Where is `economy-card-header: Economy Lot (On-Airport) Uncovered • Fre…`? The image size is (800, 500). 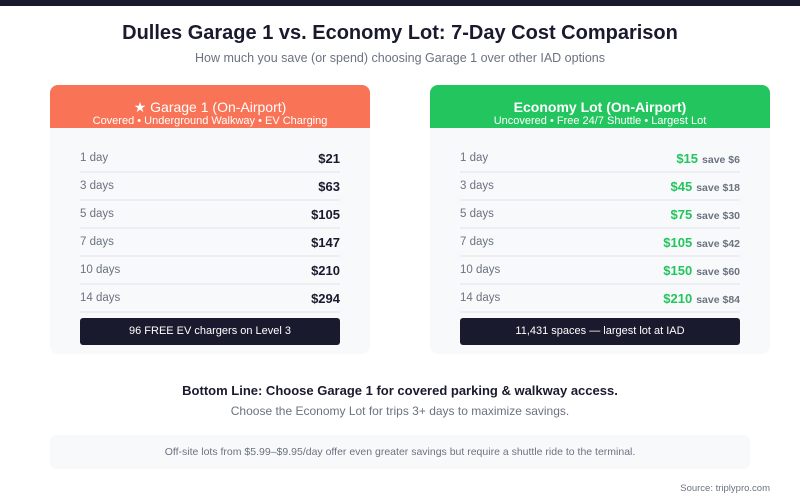
economy-card-header: Economy Lot (On-Airport) Uncovered • Fre… is located at coordinates (600, 106).